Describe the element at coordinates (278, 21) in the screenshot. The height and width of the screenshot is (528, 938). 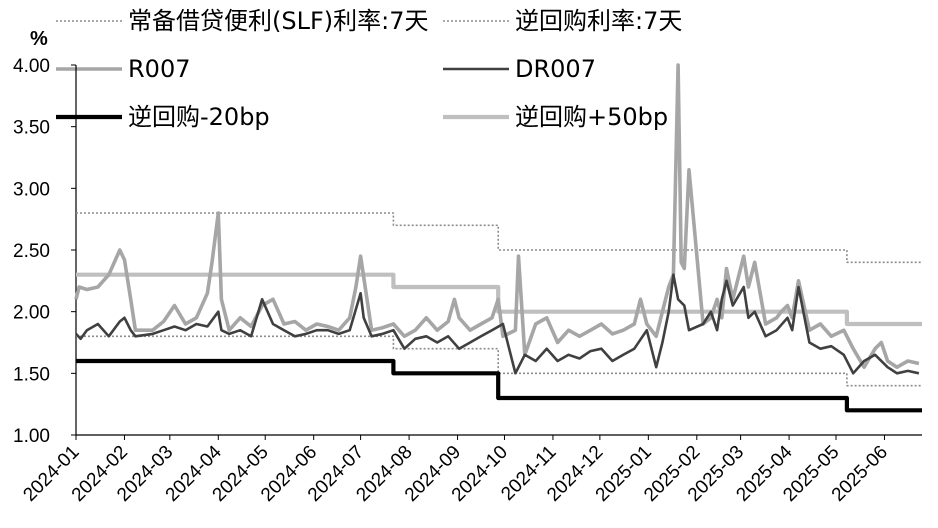
I see `legend-label-0: 常备借贷便利(SLF)利率:7天` at that location.